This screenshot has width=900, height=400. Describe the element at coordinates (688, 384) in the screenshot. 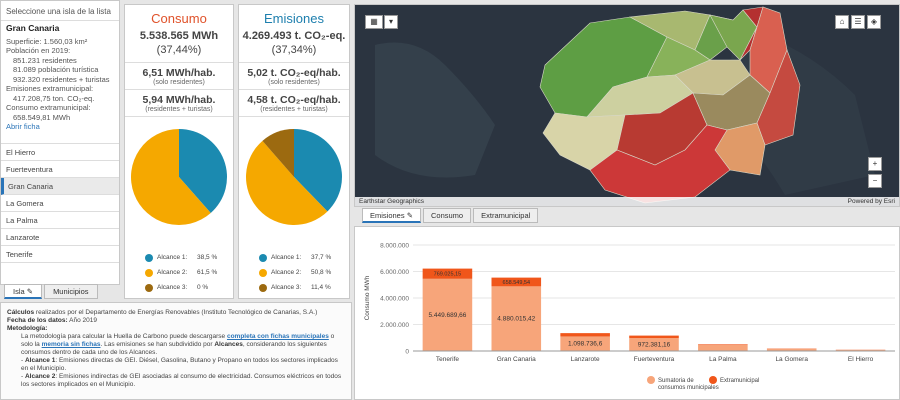

I see `legend-label-municipal: Sumatoria de consumos municipales` at that location.